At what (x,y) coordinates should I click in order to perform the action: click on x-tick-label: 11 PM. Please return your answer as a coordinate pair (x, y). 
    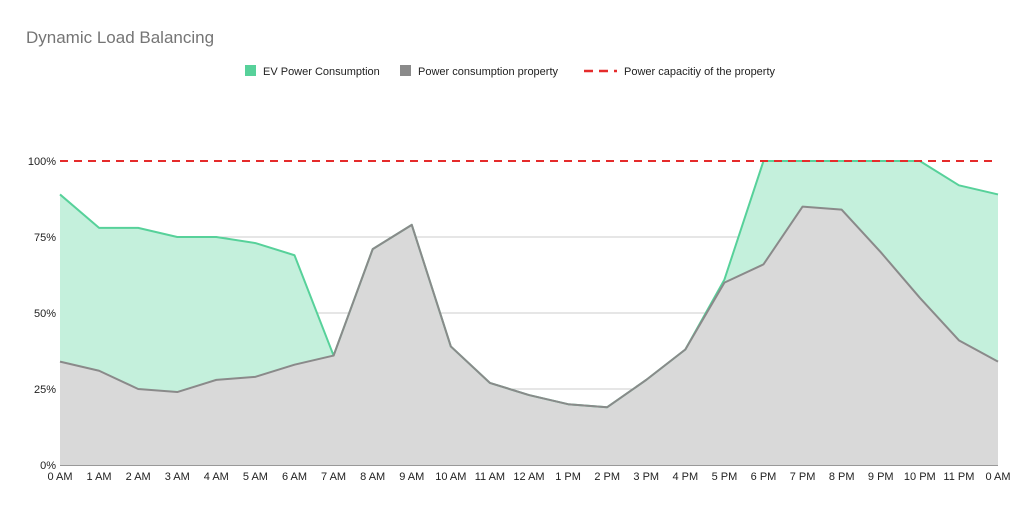
    Looking at the image, I should click on (958, 477).